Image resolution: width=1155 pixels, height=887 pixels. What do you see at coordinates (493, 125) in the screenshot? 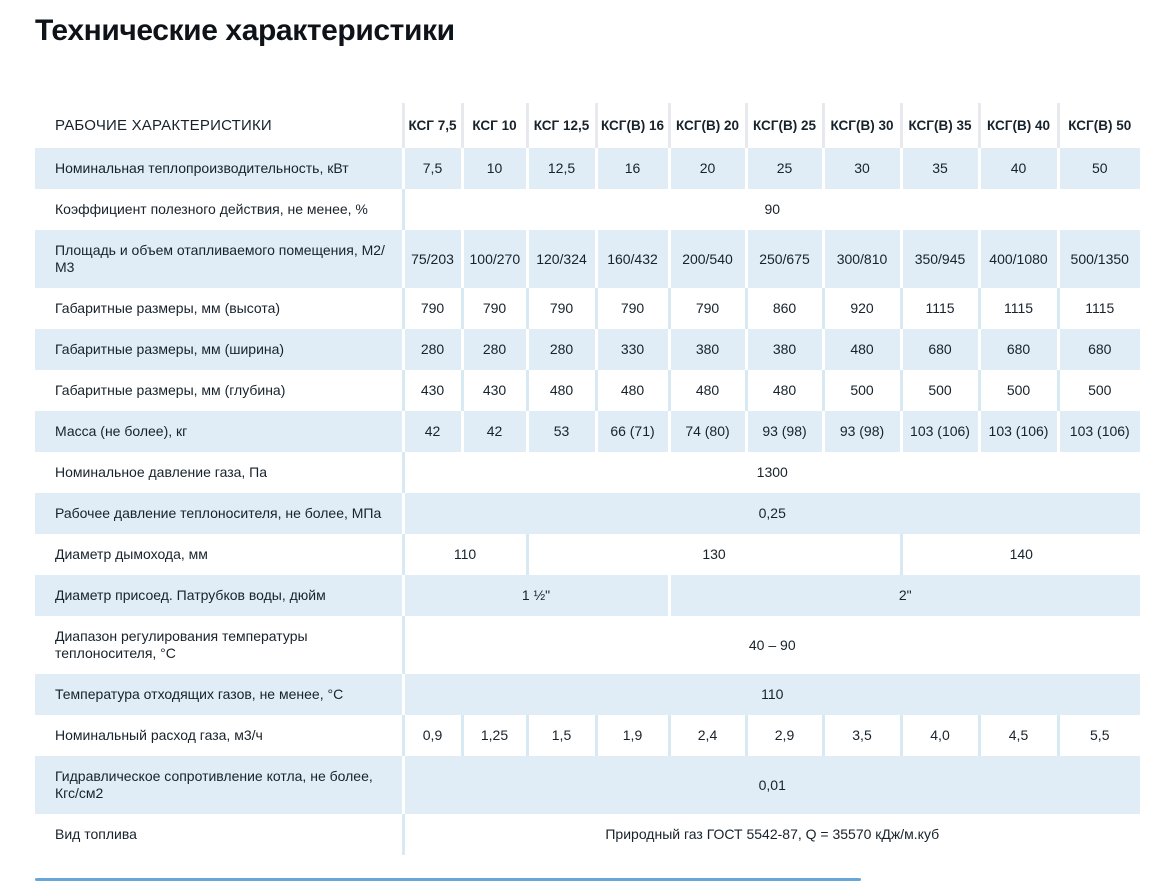
I see `column-header-2: КСГ 10` at bounding box center [493, 125].